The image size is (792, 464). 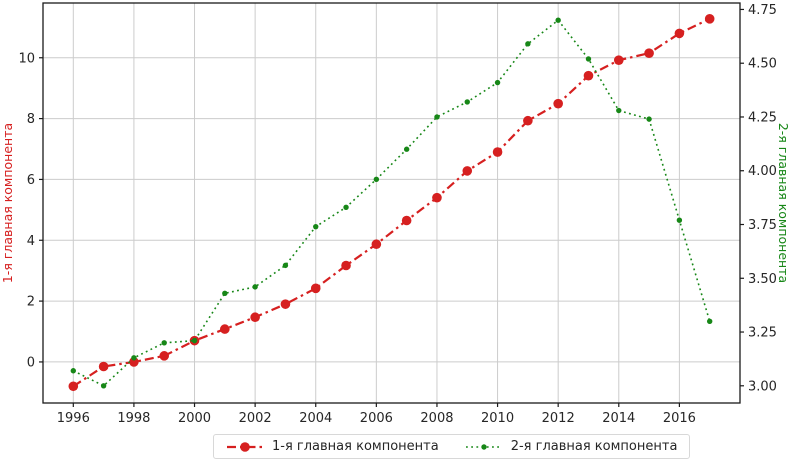 What do you see at coordinates (618, 418) in the screenshot?
I see `x-tick-label: 2014` at bounding box center [618, 418].